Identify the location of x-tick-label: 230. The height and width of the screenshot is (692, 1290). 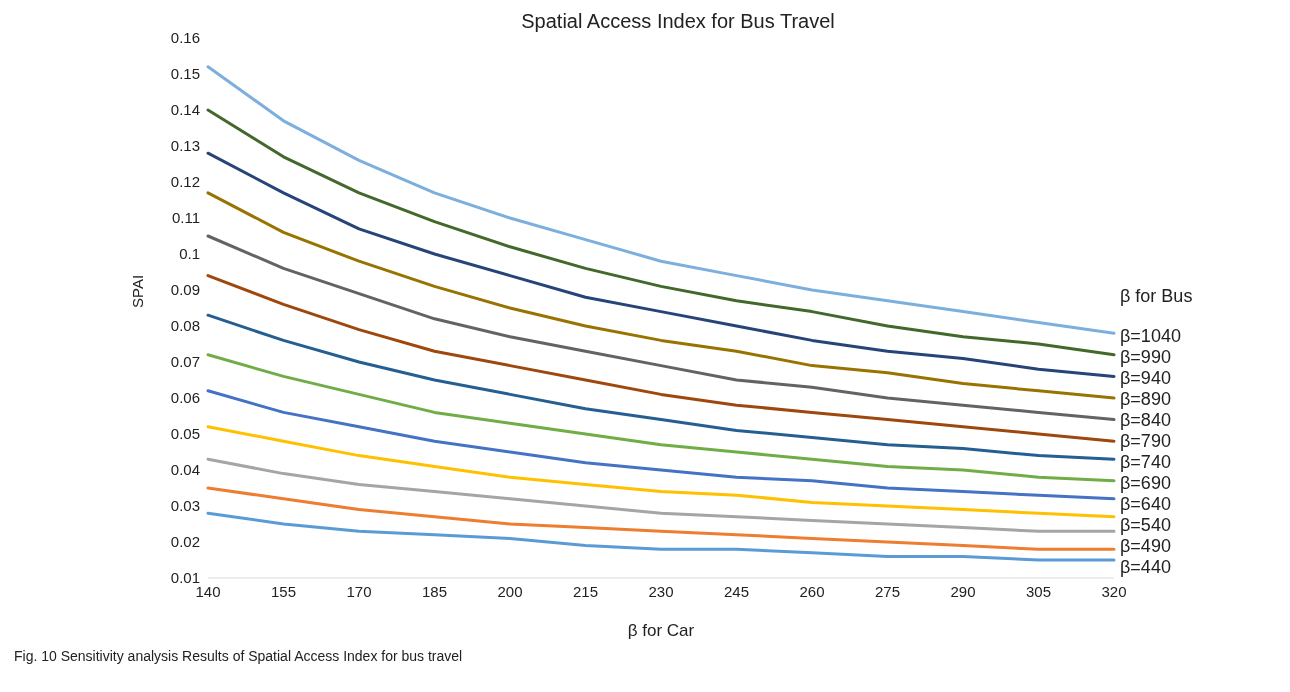
(661, 591).